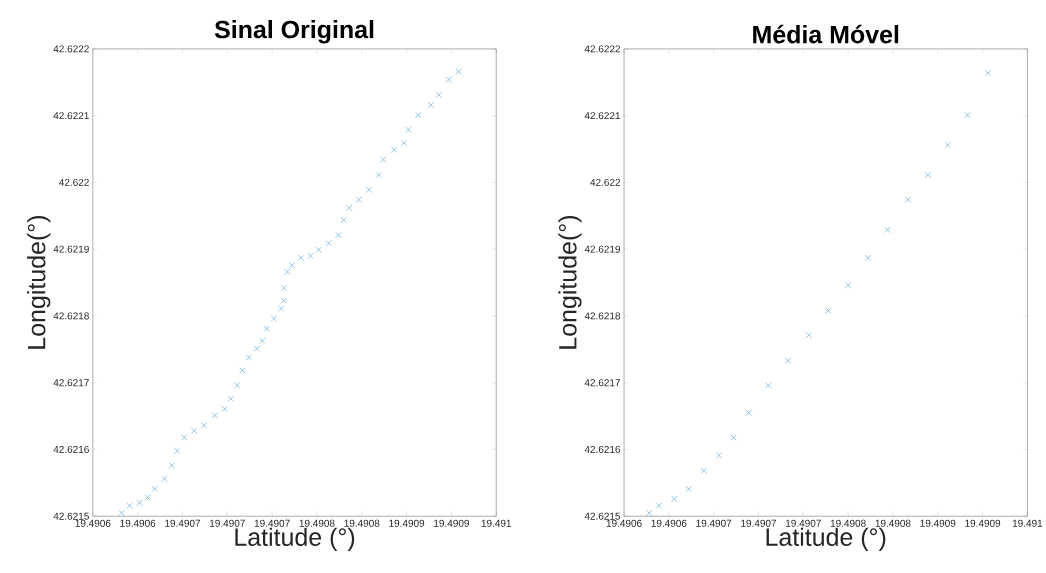  I want to click on y-axis-title: Longitude(°), so click(39, 282).